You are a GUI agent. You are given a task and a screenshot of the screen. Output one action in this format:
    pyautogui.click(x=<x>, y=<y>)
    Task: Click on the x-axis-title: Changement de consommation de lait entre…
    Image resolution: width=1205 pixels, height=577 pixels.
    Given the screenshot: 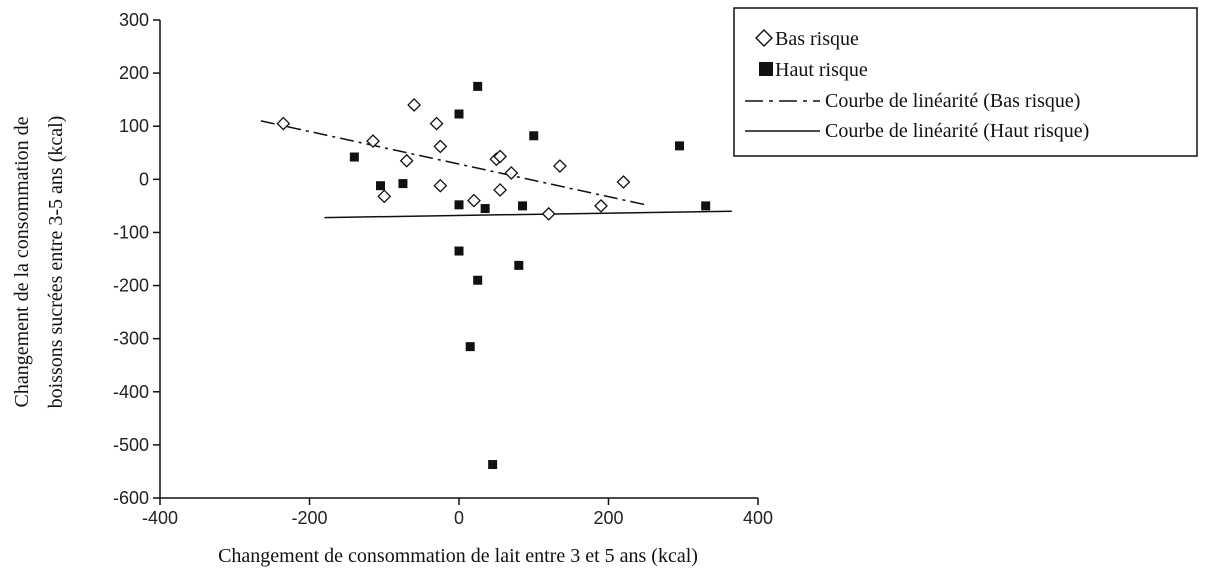 What is the action you would take?
    pyautogui.click(x=458, y=556)
    